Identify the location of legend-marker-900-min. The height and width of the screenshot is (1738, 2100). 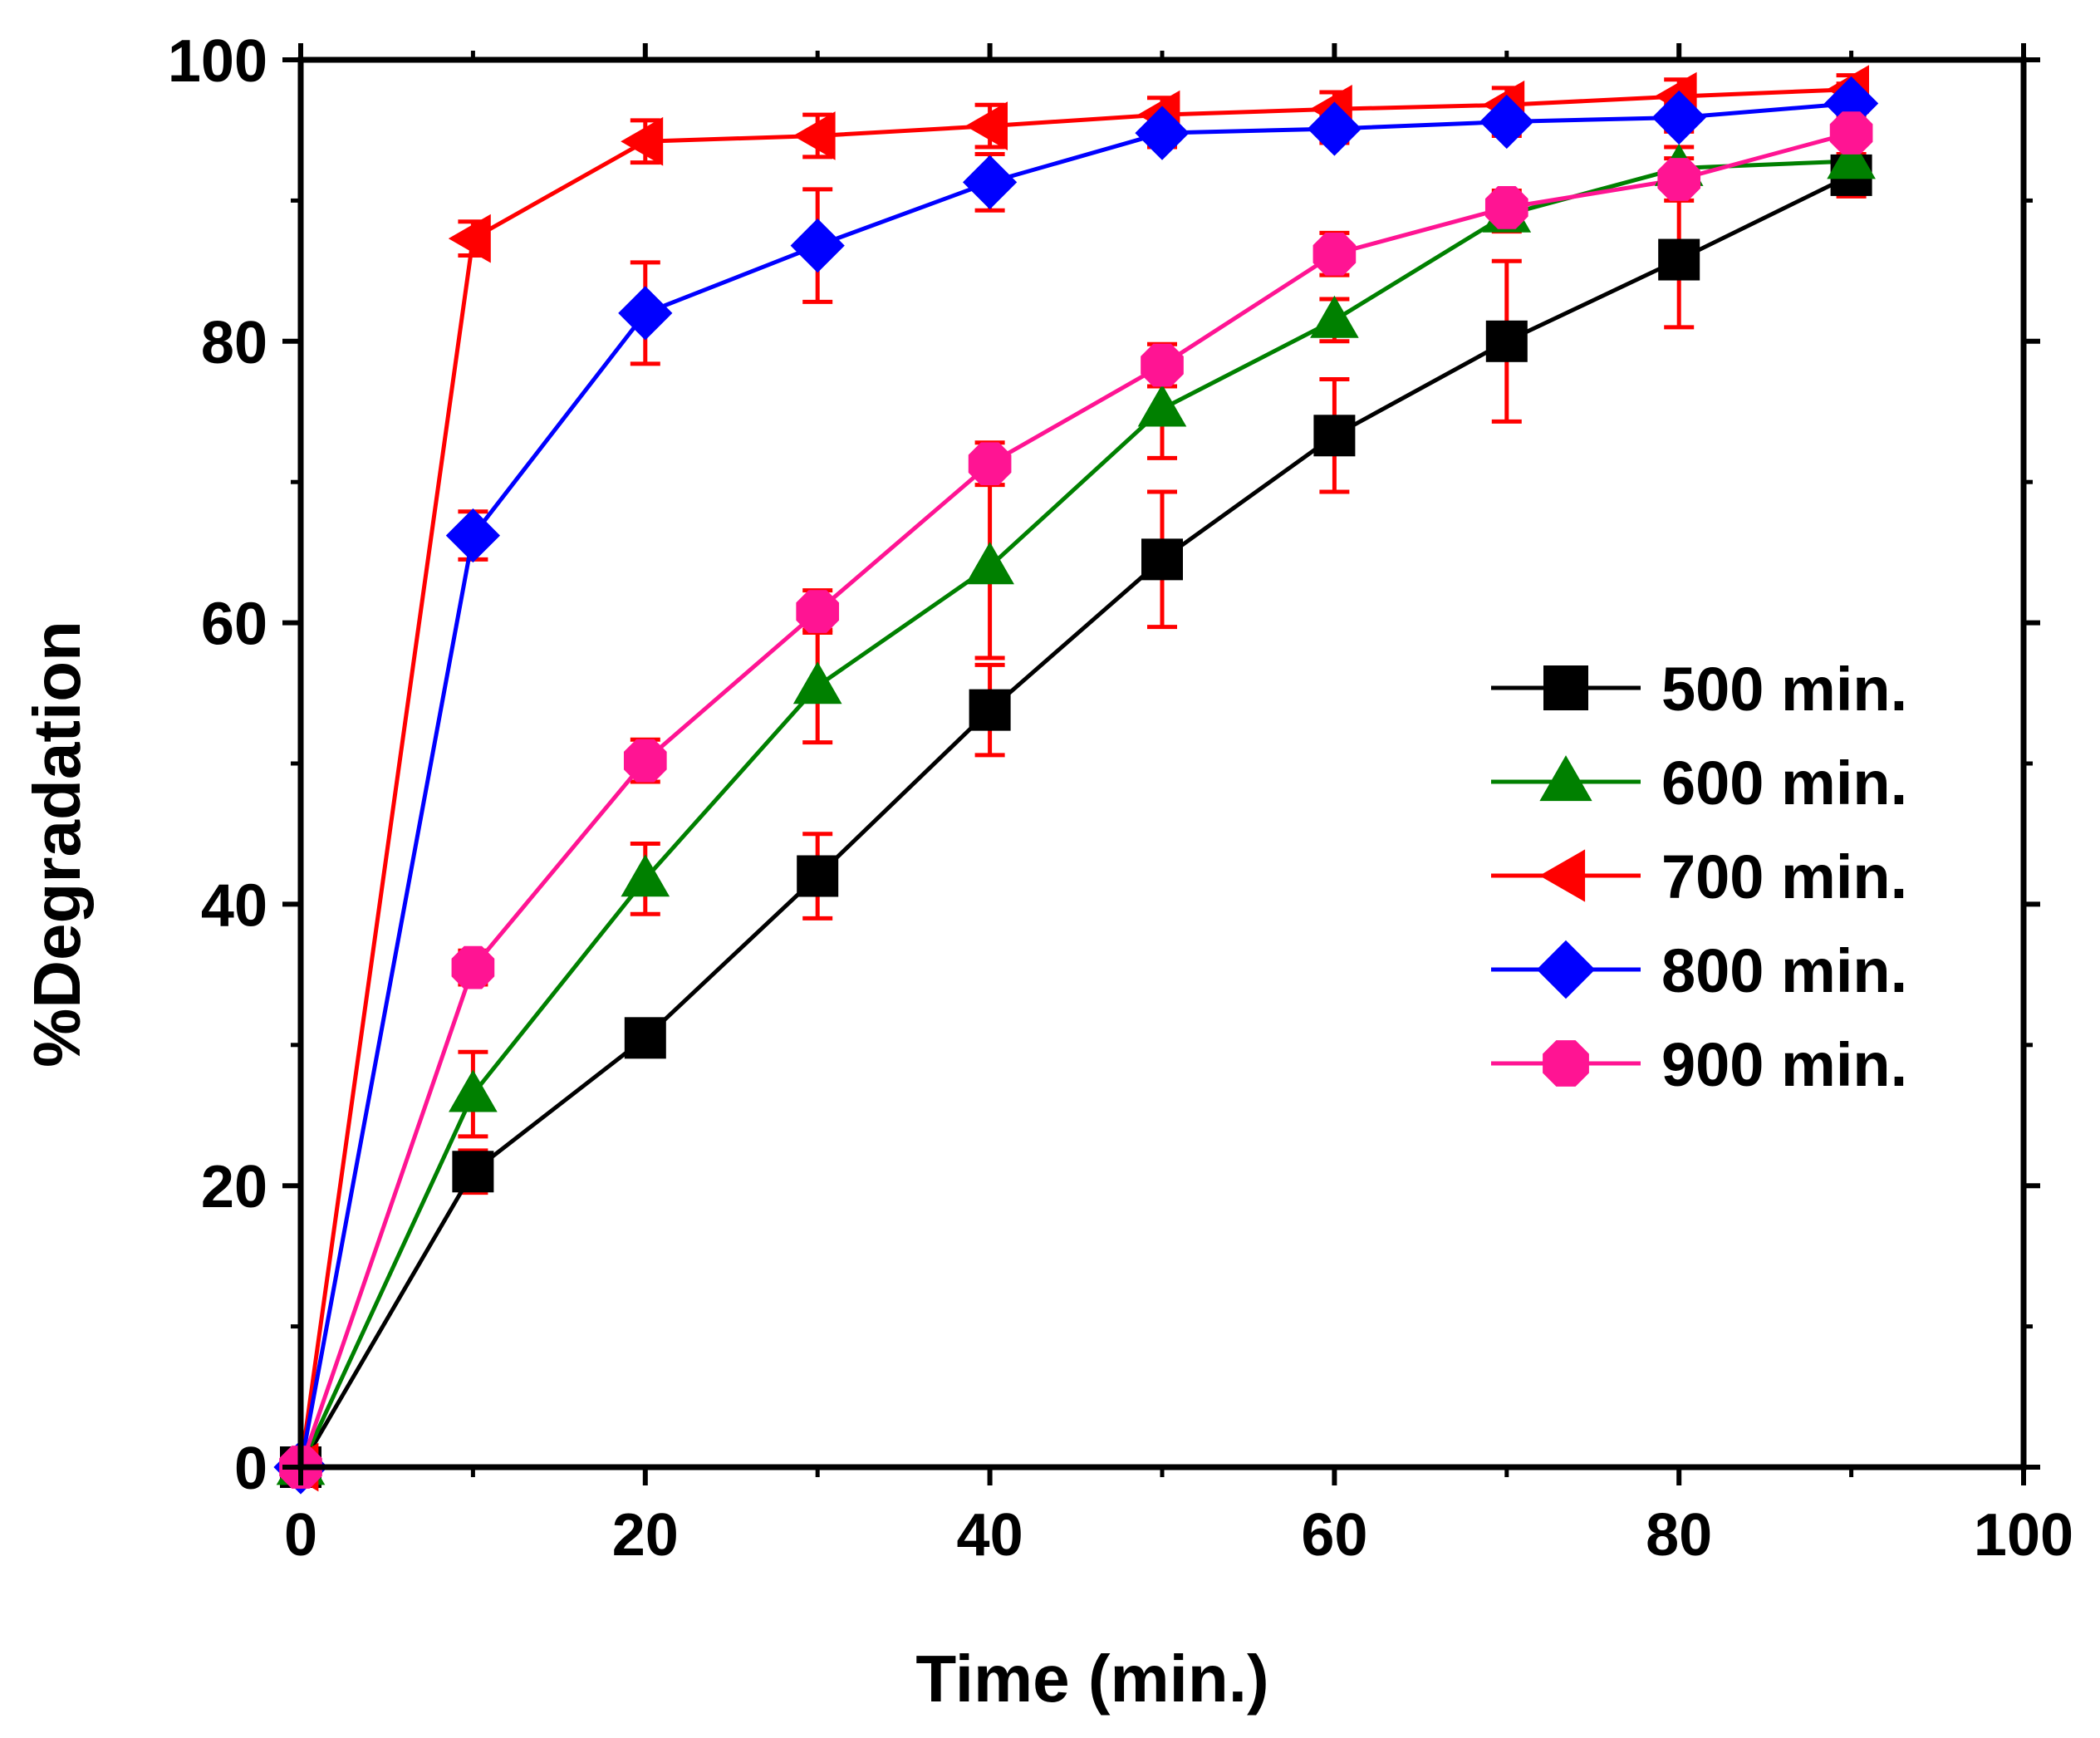
(1566, 1063).